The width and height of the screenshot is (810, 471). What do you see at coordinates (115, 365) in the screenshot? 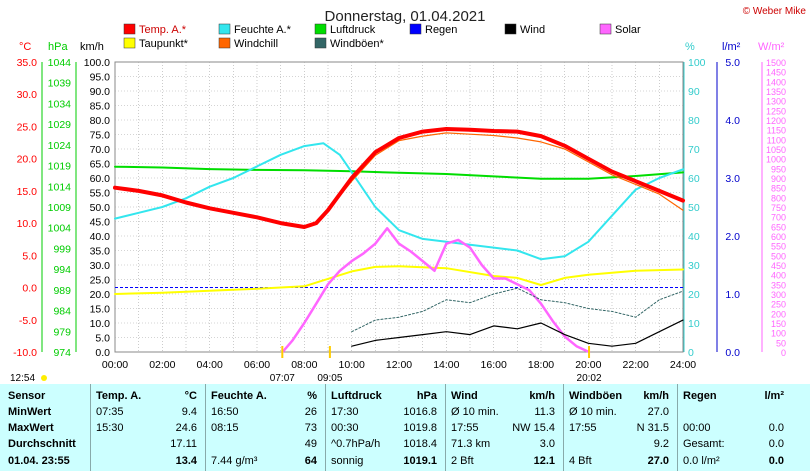
I see `x-tick-label: 00:00` at bounding box center [115, 365].